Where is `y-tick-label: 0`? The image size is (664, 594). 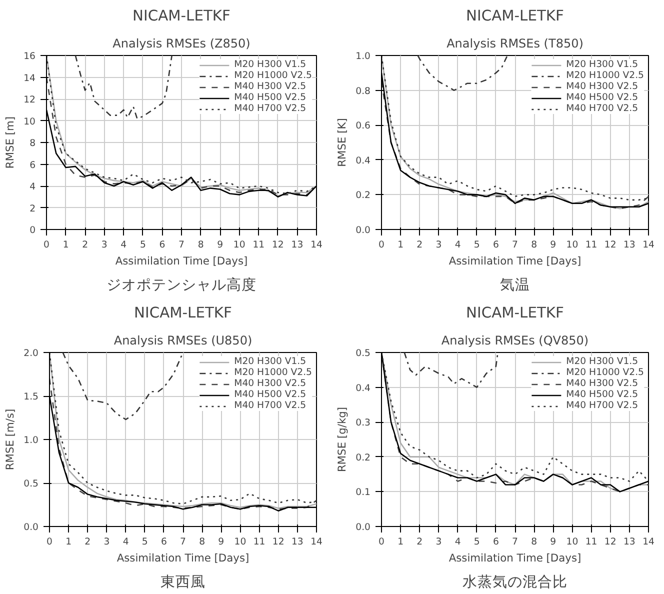
y-tick-label: 0 is located at coordinates (33, 230).